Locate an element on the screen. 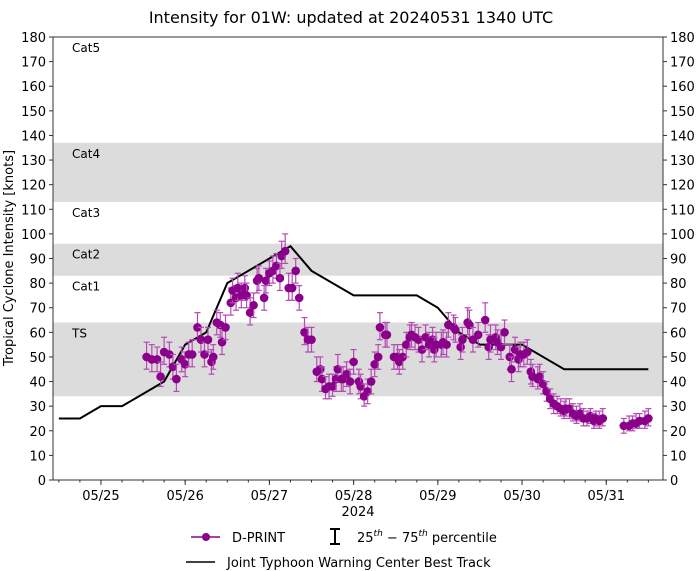 Image resolution: width=699 pixels, height=571 pixels. y-tick-label-left: 0 is located at coordinates (42, 481).